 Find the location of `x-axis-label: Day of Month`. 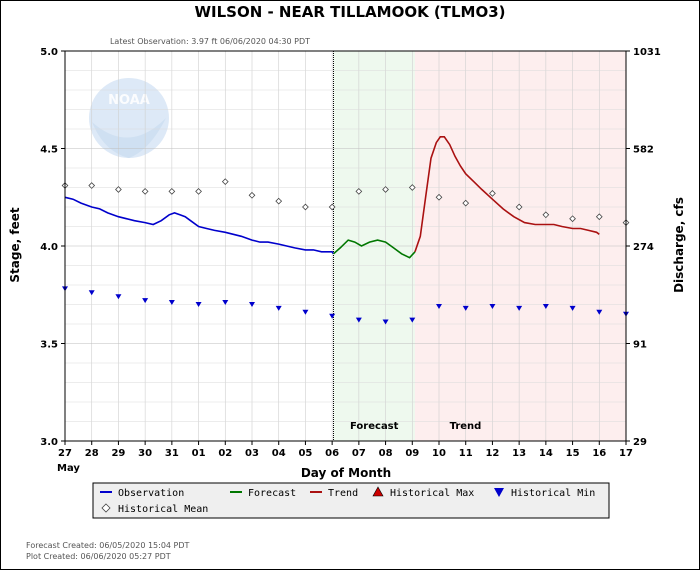

x-axis-label: Day of Month is located at coordinates (346, 473).